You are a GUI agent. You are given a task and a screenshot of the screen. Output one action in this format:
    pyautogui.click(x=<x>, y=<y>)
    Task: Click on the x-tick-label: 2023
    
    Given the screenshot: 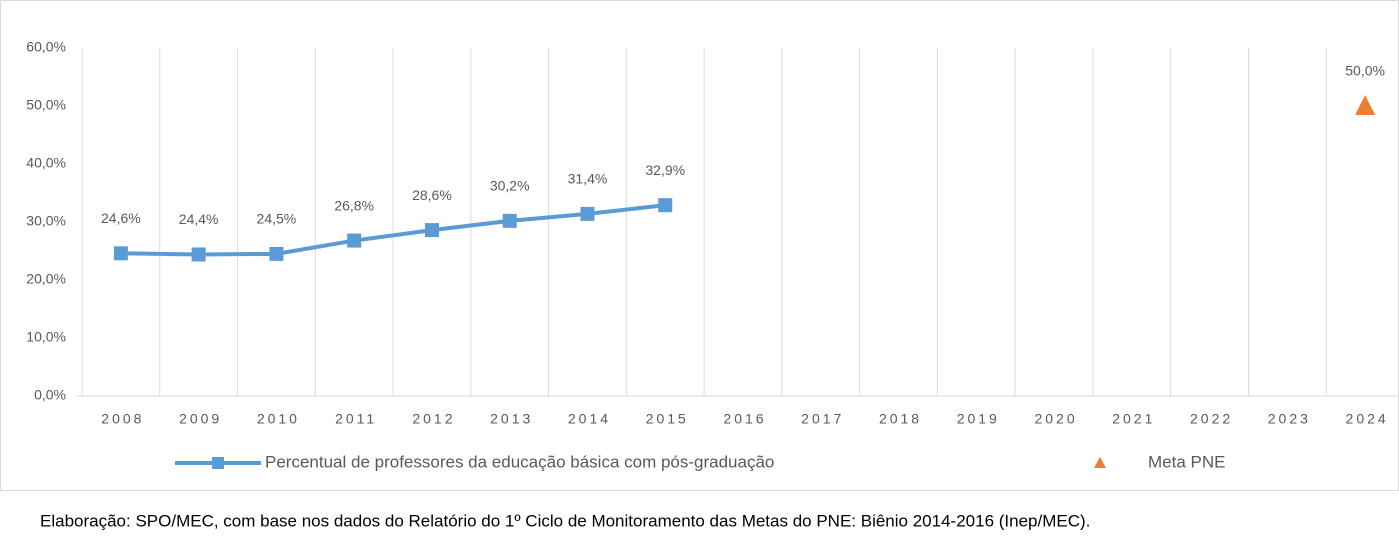 What is the action you would take?
    pyautogui.click(x=1289, y=419)
    